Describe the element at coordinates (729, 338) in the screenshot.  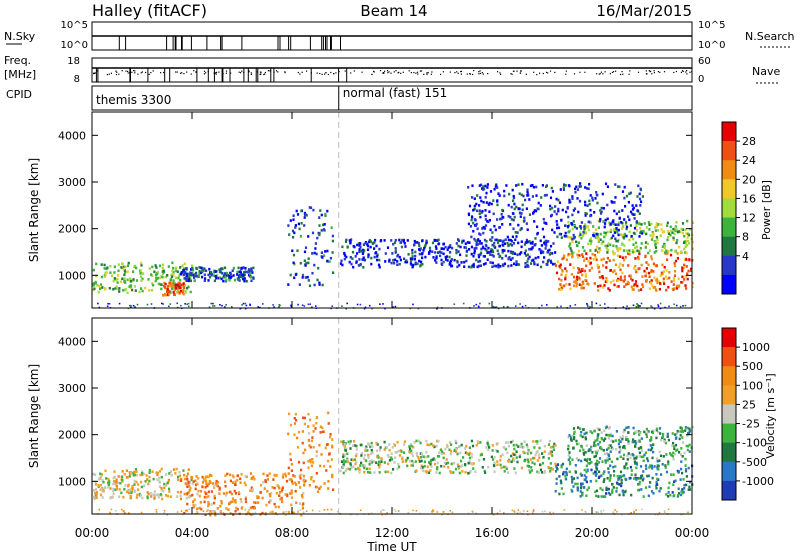
I see `velocity-colorbar-swatch` at that location.